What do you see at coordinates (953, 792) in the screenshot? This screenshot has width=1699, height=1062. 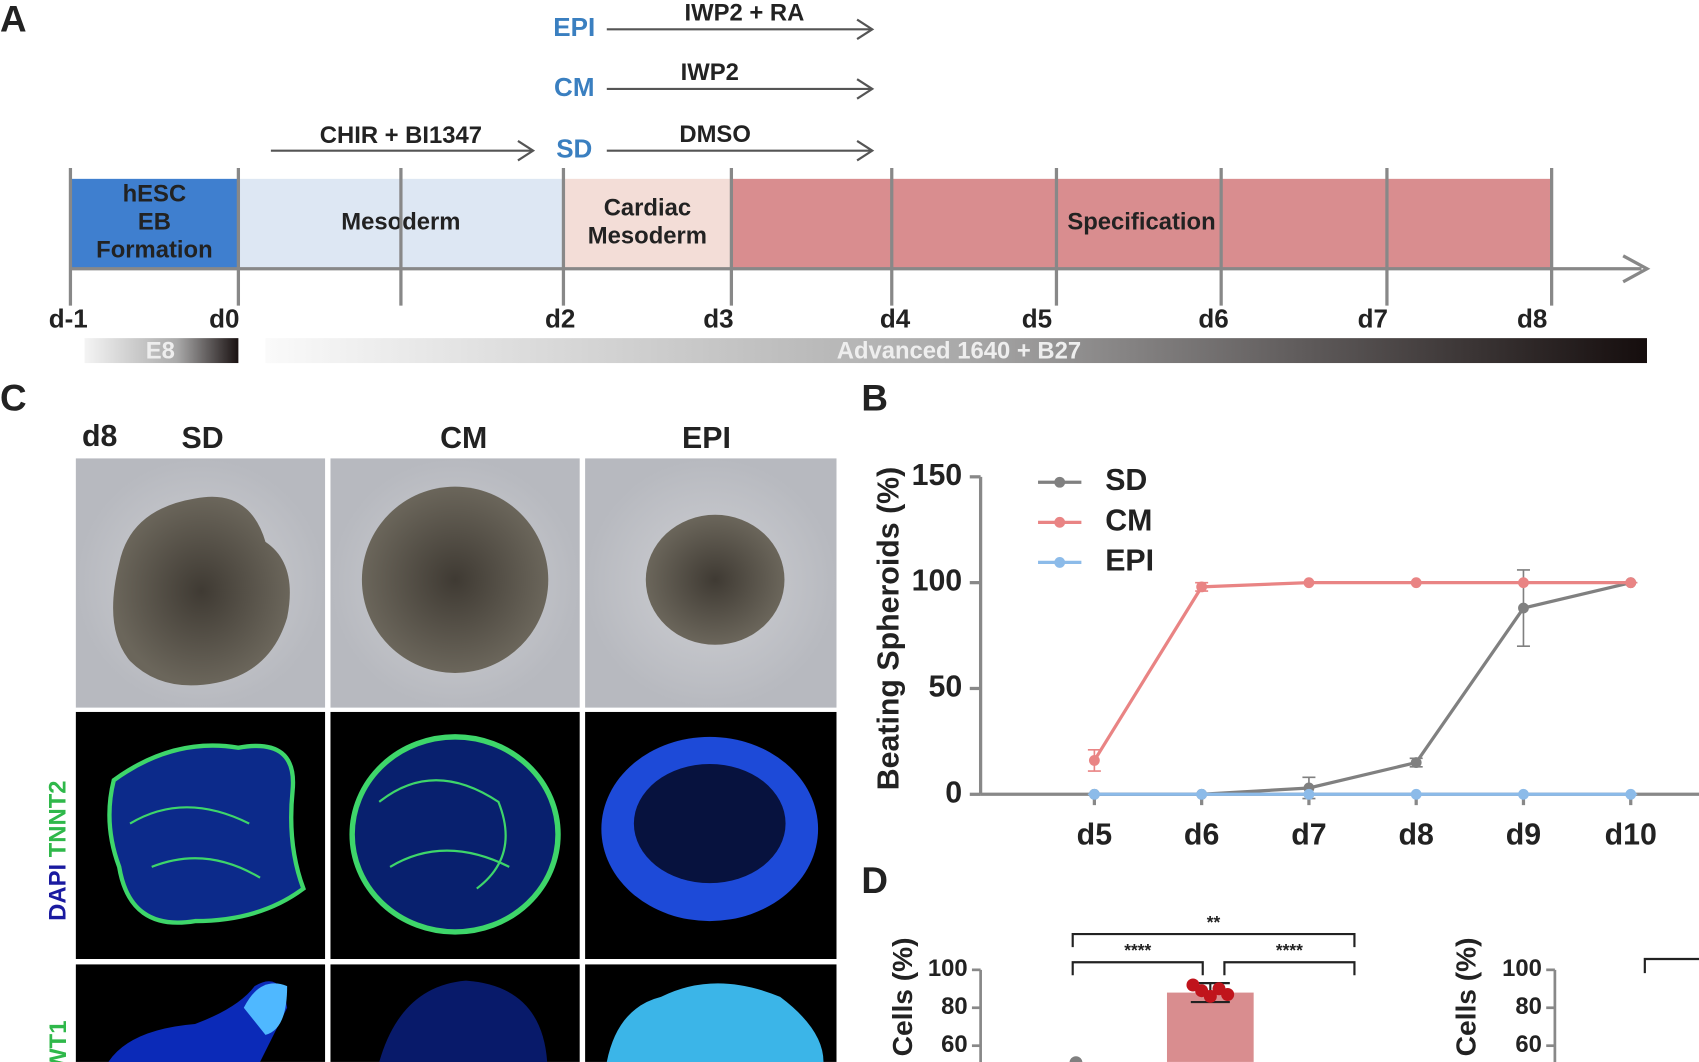 I see `y-tick-label: 0` at bounding box center [953, 792].